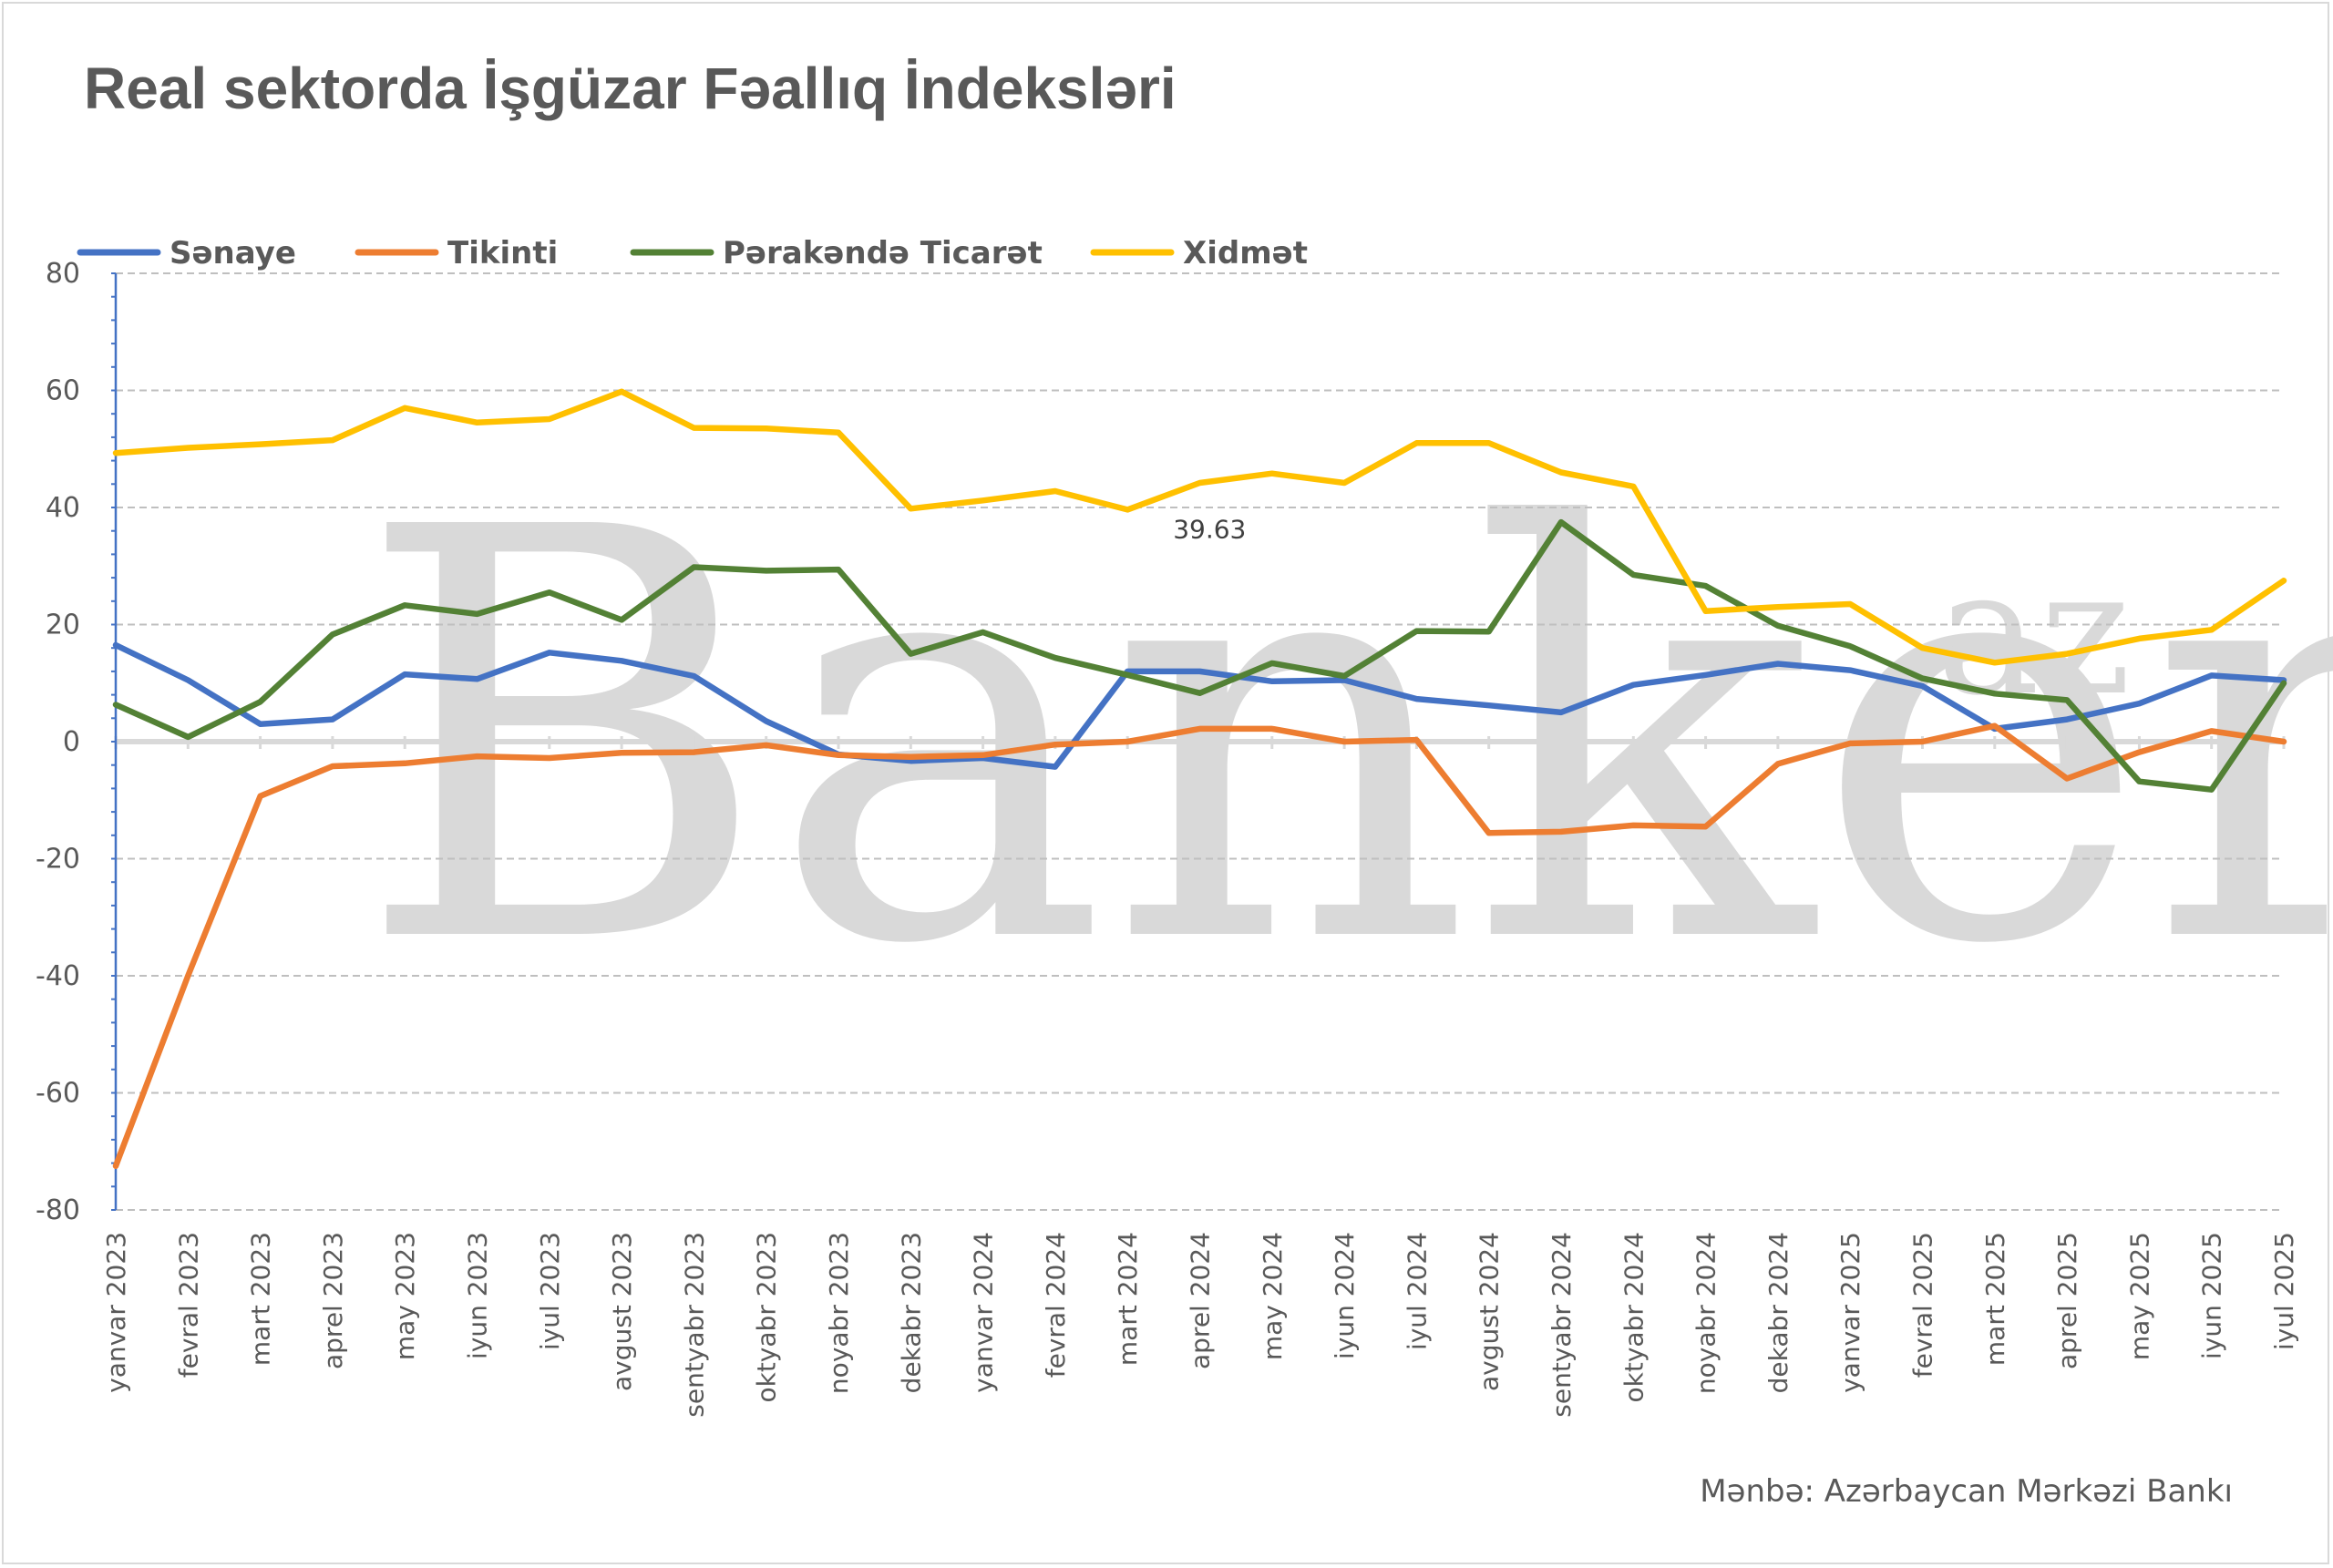 This screenshot has height=1568, width=2333. I want to click on x-tick-label: sentyabr 2023, so click(694, 1325).